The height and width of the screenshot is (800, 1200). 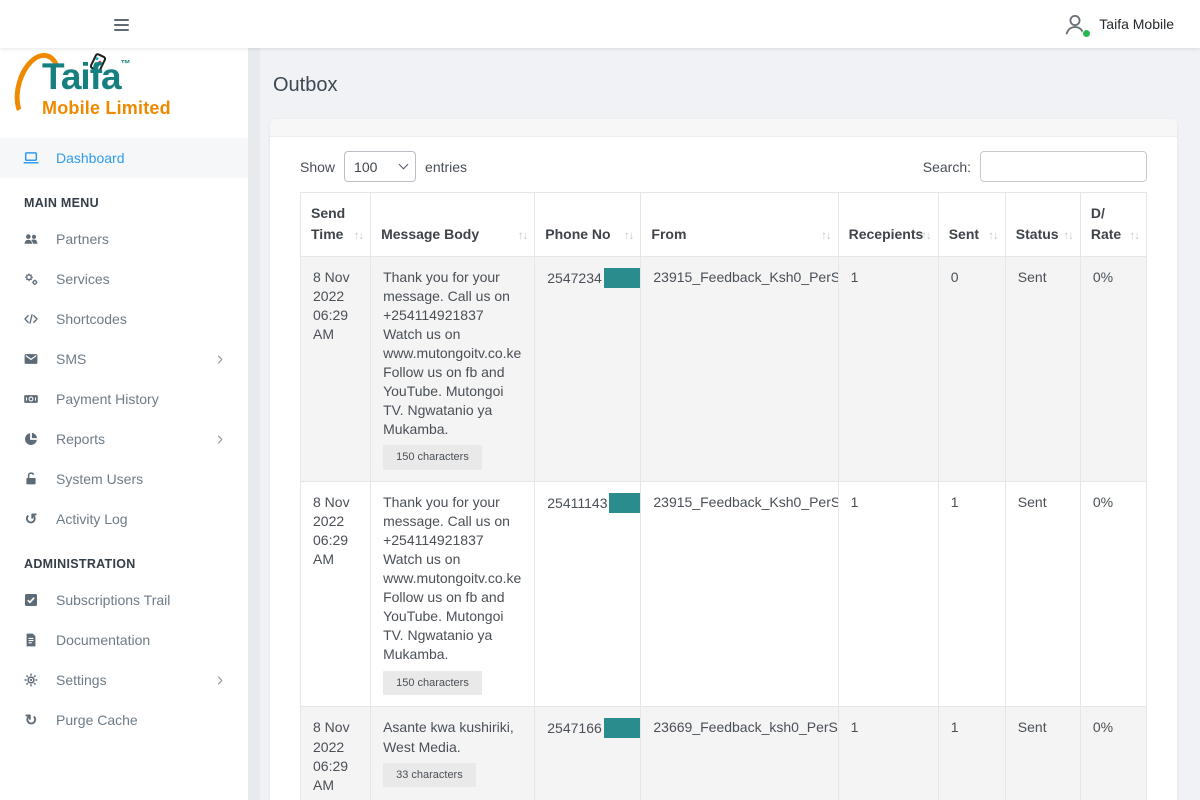 I want to click on cell-status: Sent, so click(x=1042, y=594).